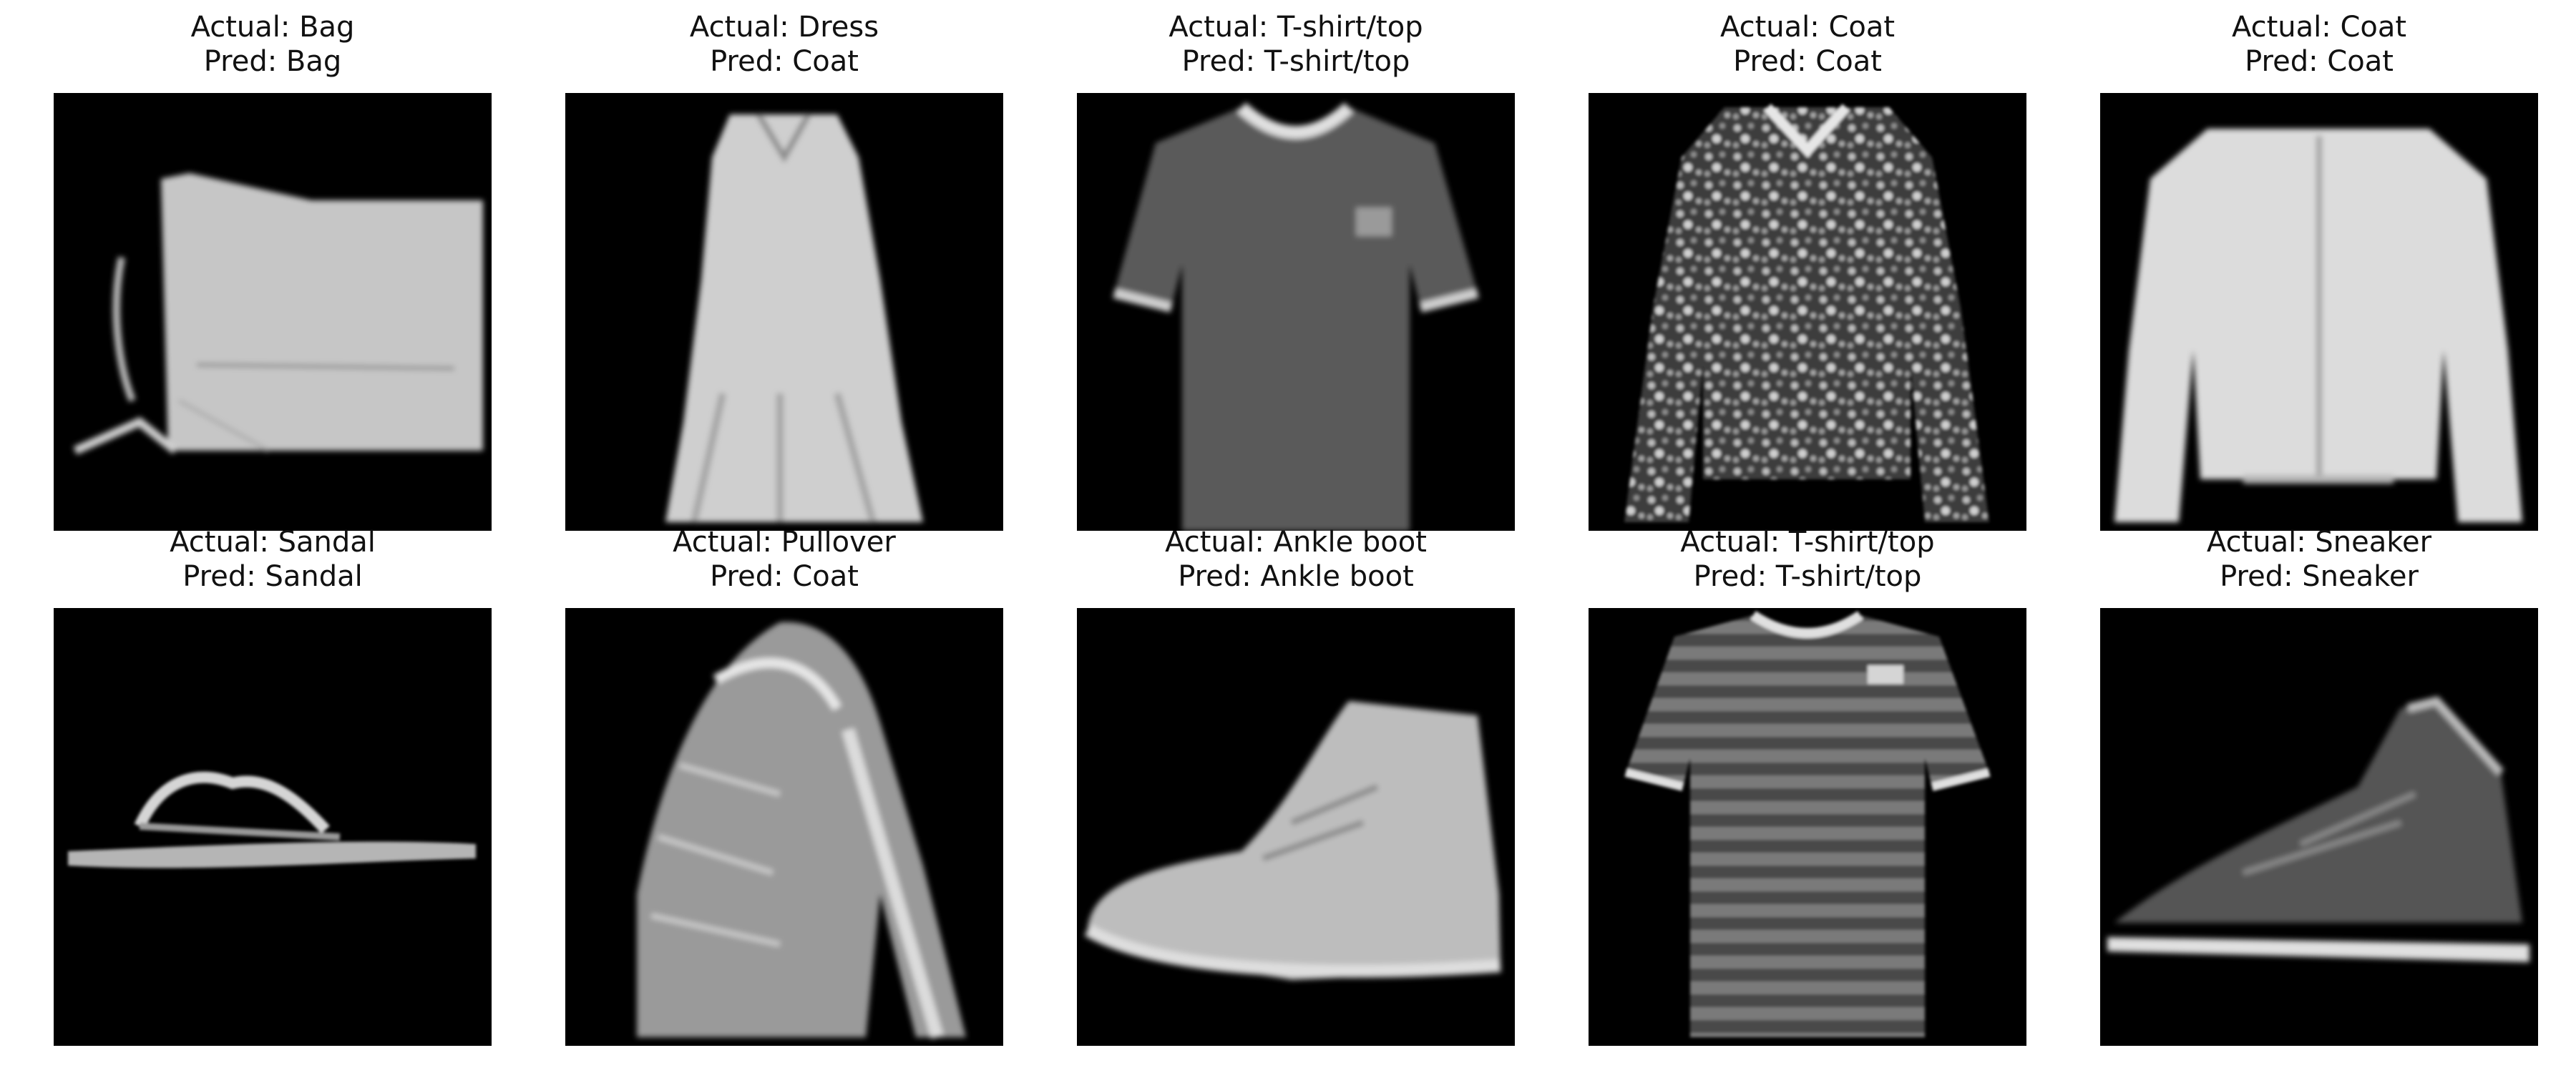  I want to click on predicted-label: Pred: Sneaker, so click(2319, 576).